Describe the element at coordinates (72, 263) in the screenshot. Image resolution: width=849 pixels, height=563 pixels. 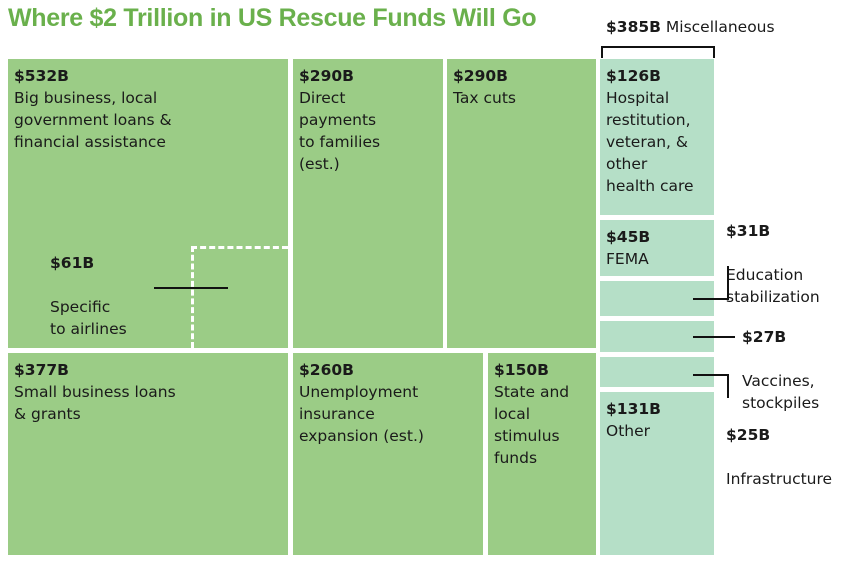
I see `callout-amount: $61B` at that location.